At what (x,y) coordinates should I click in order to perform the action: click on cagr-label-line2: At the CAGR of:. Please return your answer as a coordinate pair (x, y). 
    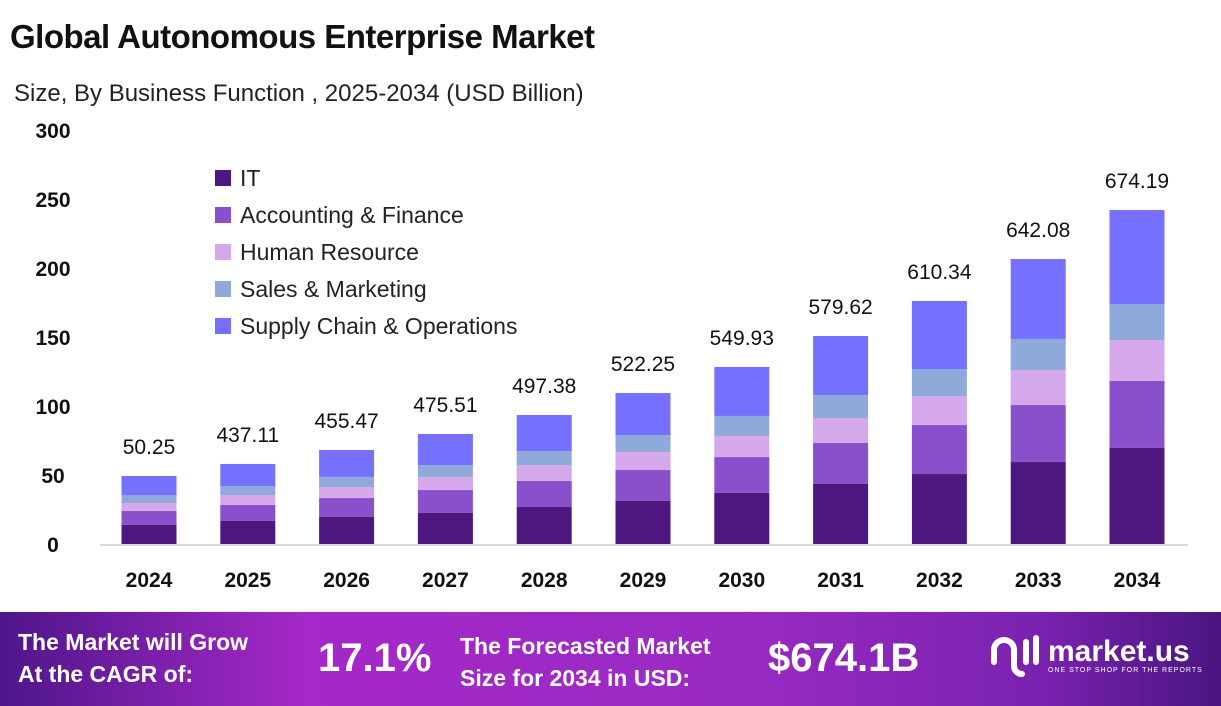
    Looking at the image, I should click on (106, 674).